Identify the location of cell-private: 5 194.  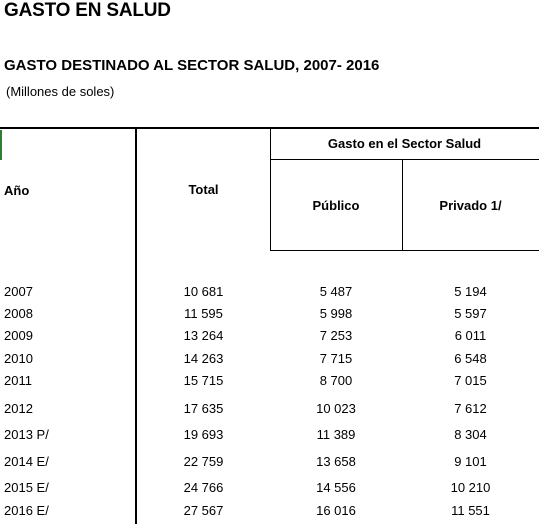
(470, 291).